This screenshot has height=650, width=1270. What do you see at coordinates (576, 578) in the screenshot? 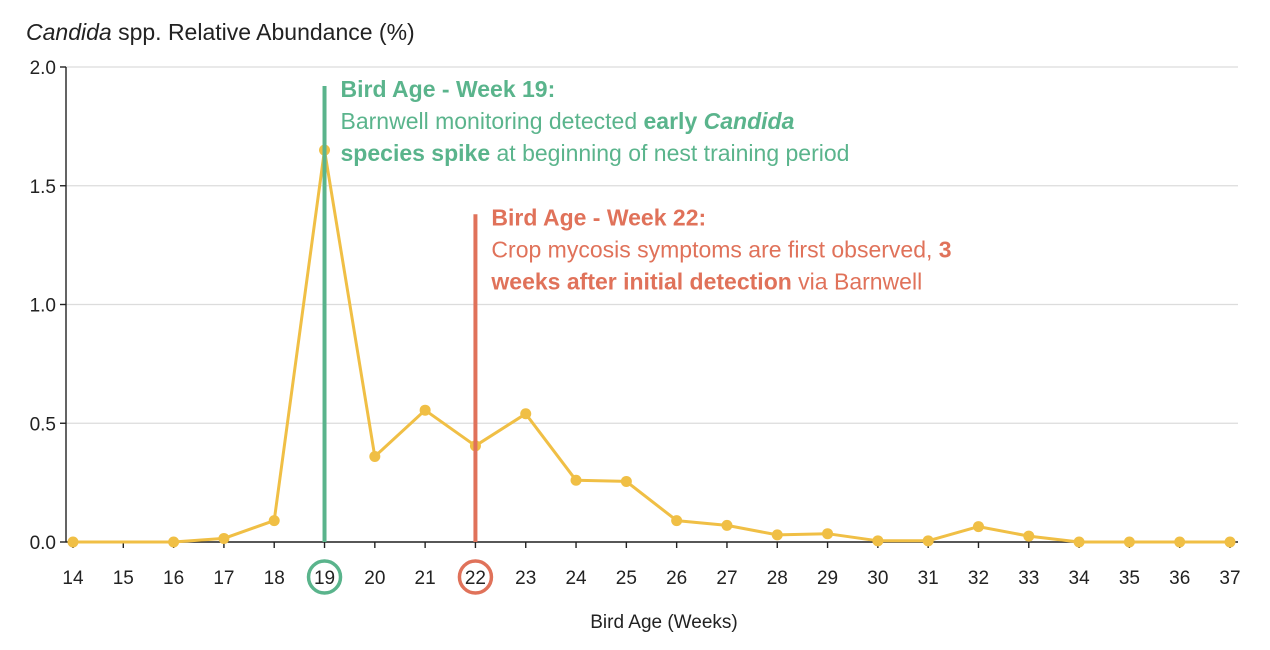
I see `x-tick-label: 24` at bounding box center [576, 578].